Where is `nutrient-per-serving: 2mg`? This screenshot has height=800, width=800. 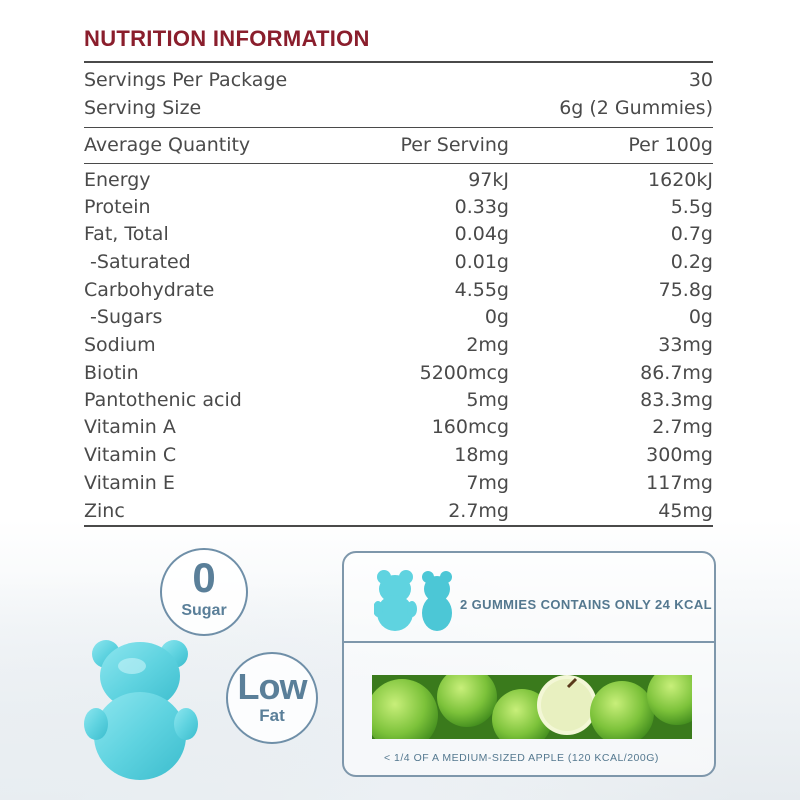
nutrient-per-serving: 2mg is located at coordinates (487, 345).